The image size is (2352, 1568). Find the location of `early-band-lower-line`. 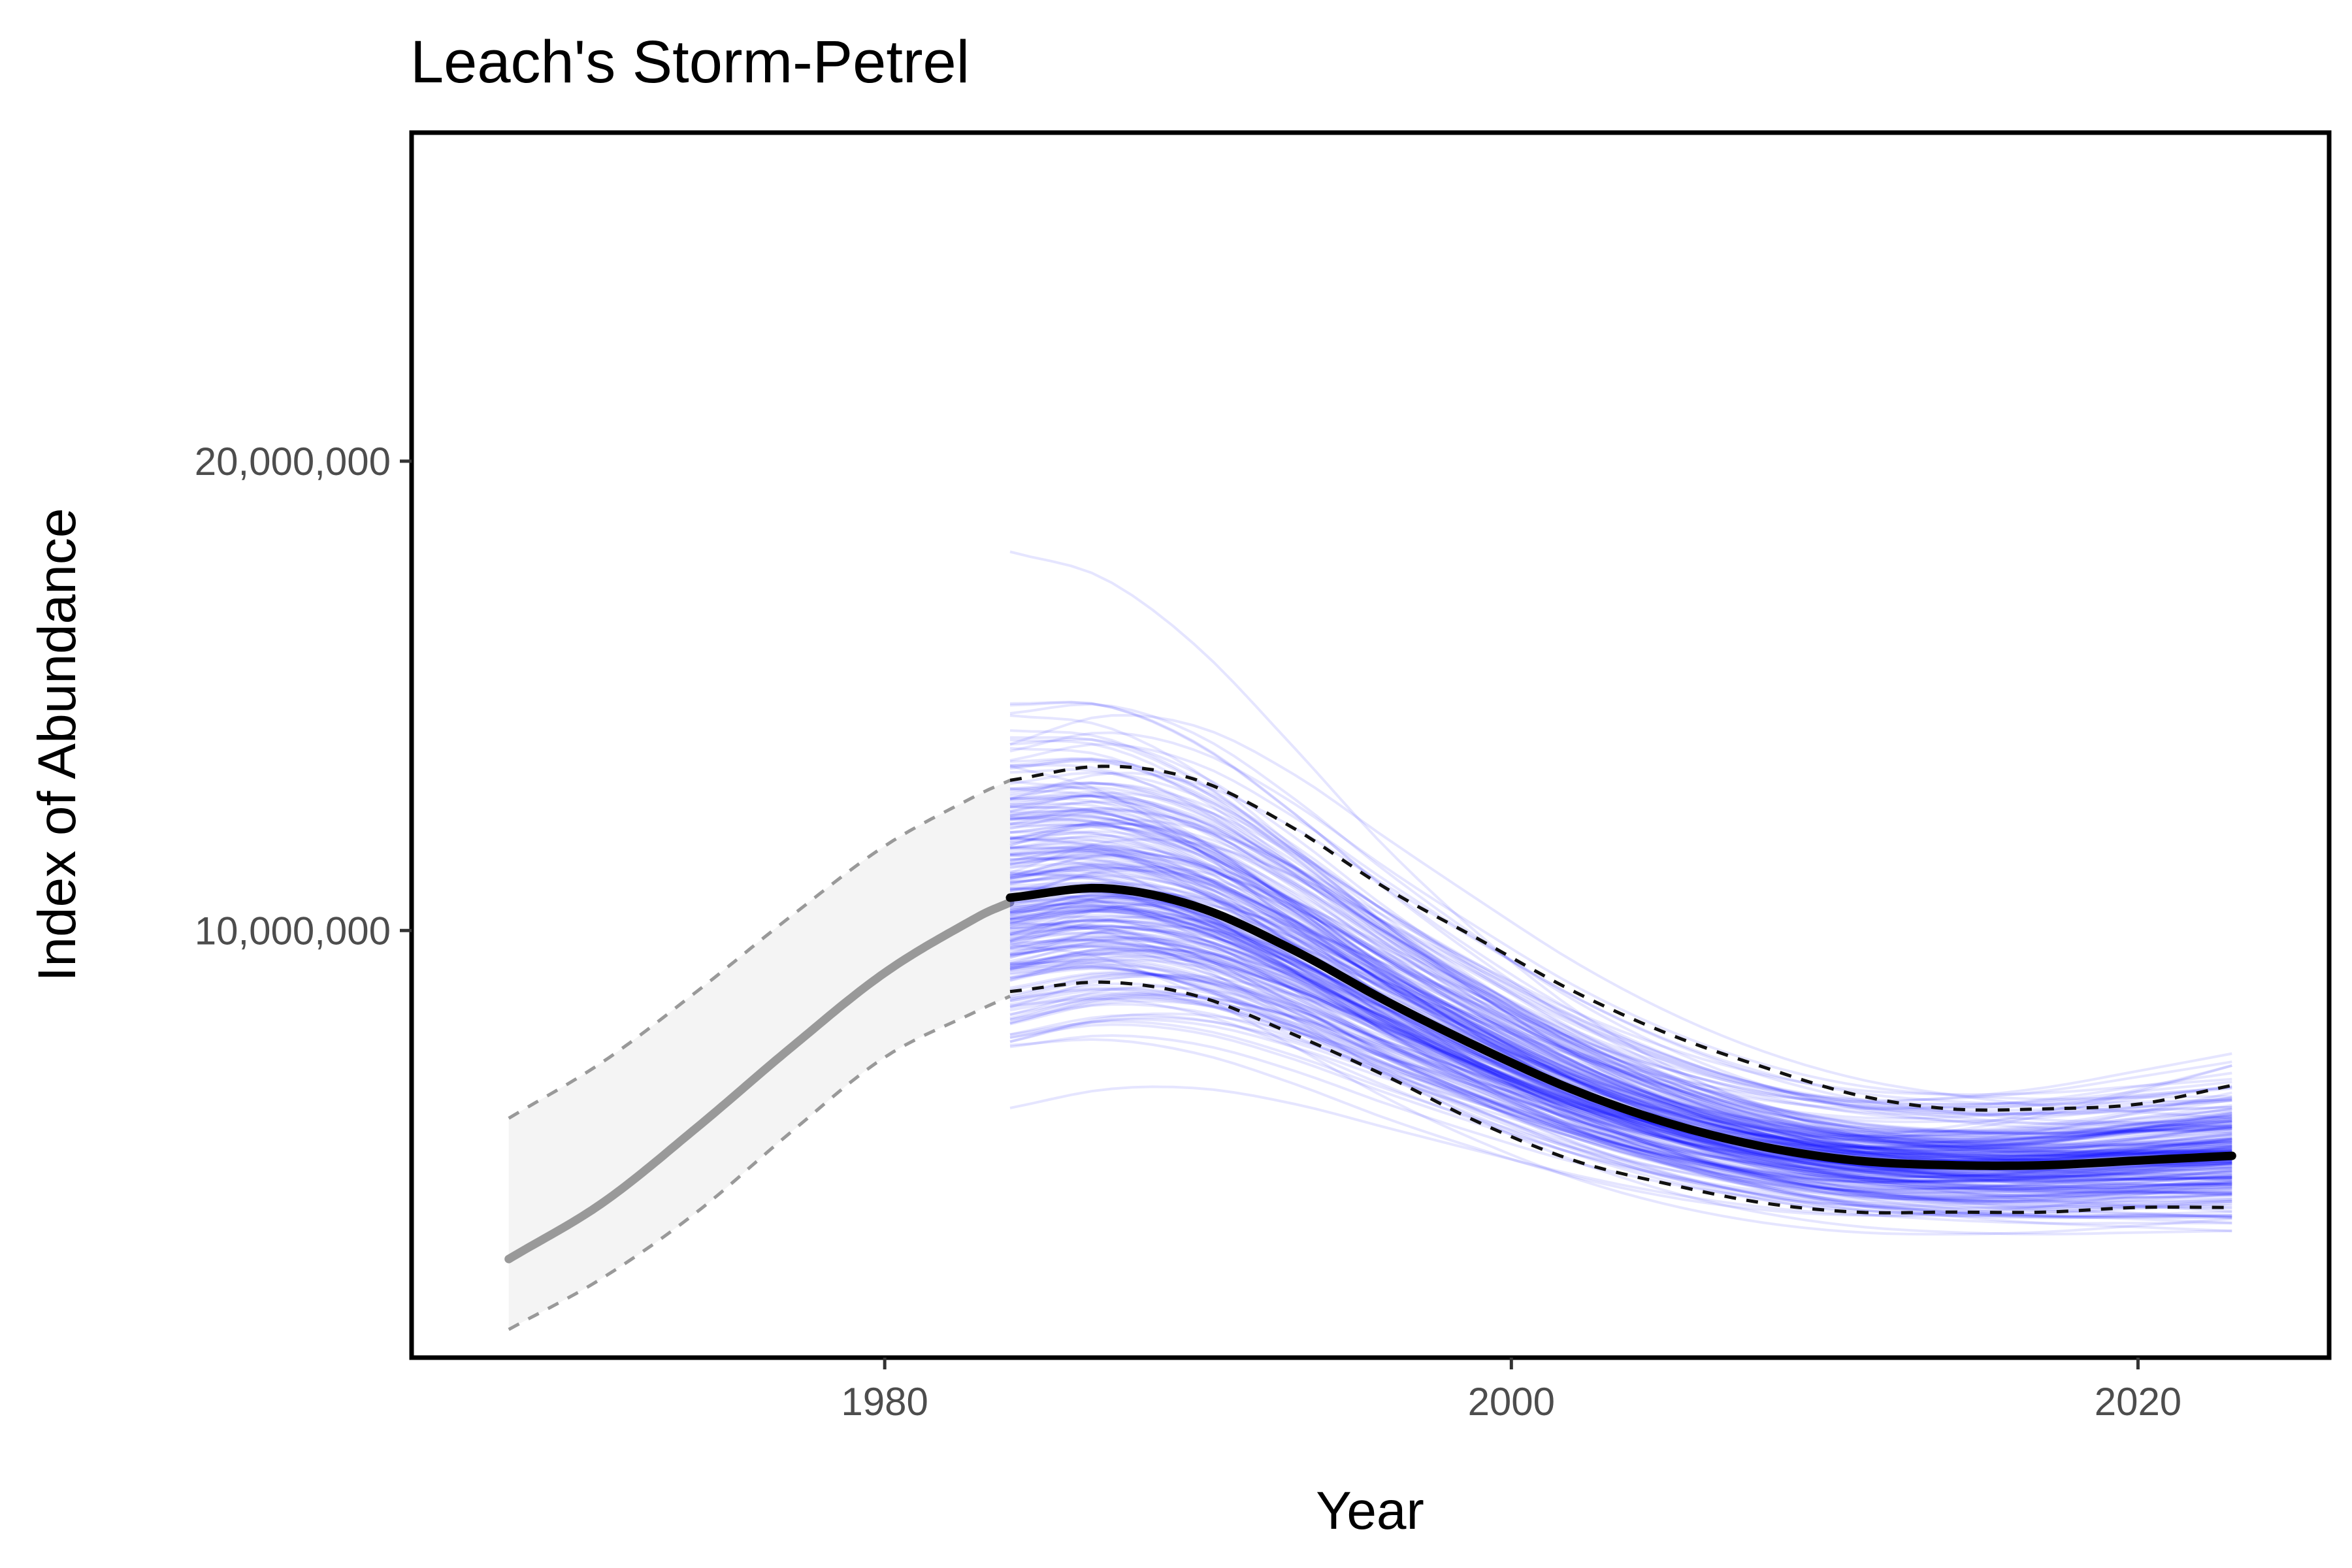

early-band-lower-line is located at coordinates (759, 1162).